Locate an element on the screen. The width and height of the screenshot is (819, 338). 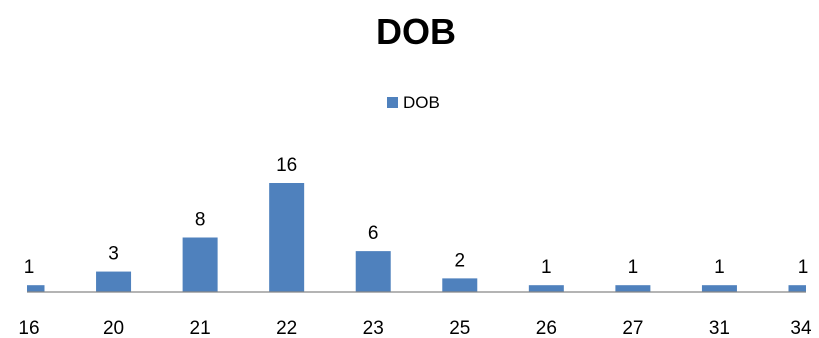
data-label-26: 1 is located at coordinates (546, 267).